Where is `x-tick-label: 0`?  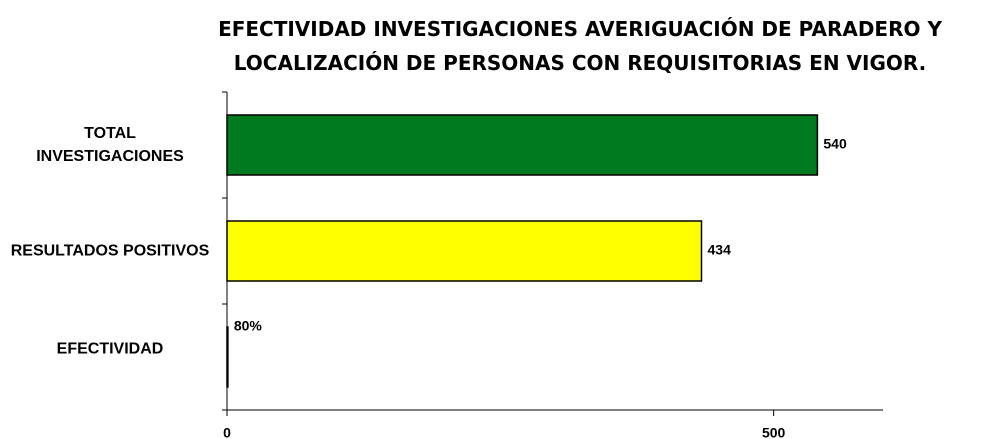 x-tick-label: 0 is located at coordinates (227, 432).